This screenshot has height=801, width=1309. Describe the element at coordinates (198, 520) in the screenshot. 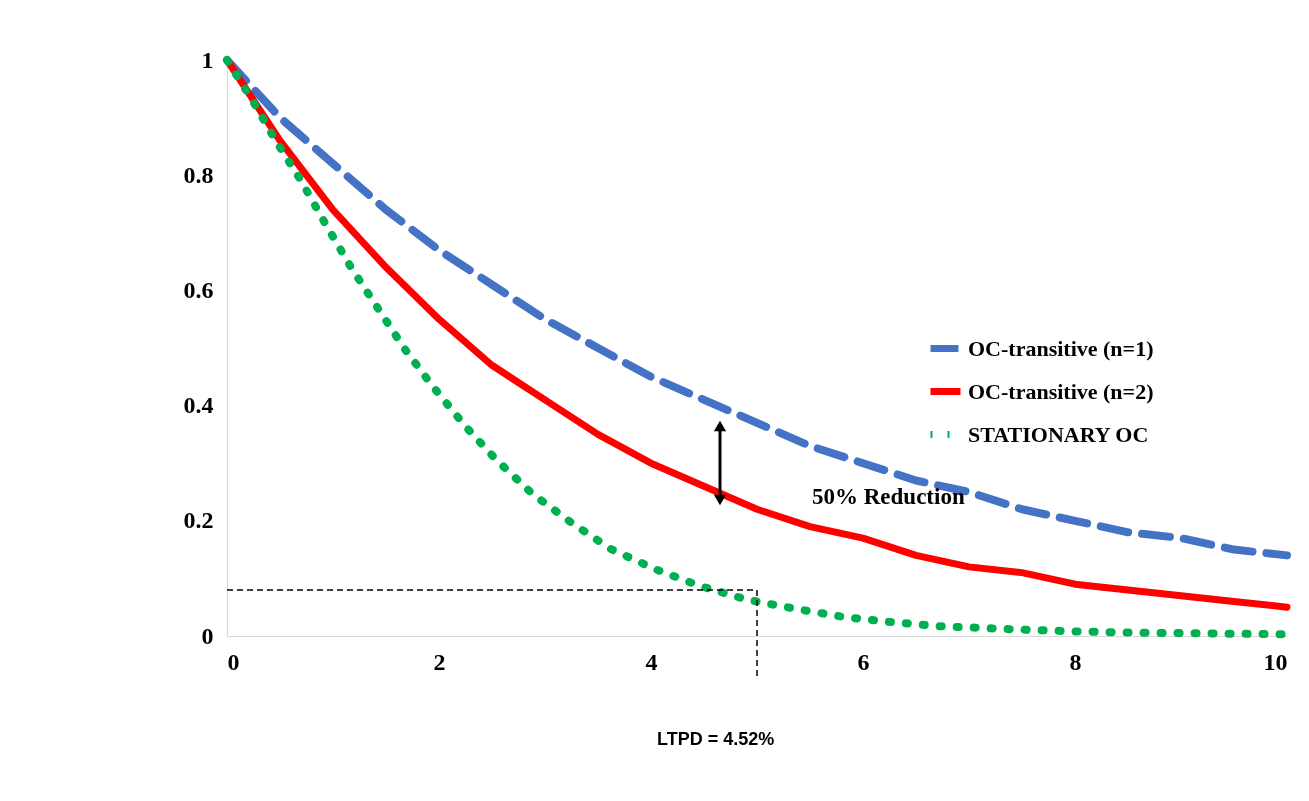

I see `y-tick-label: 0.2` at that location.